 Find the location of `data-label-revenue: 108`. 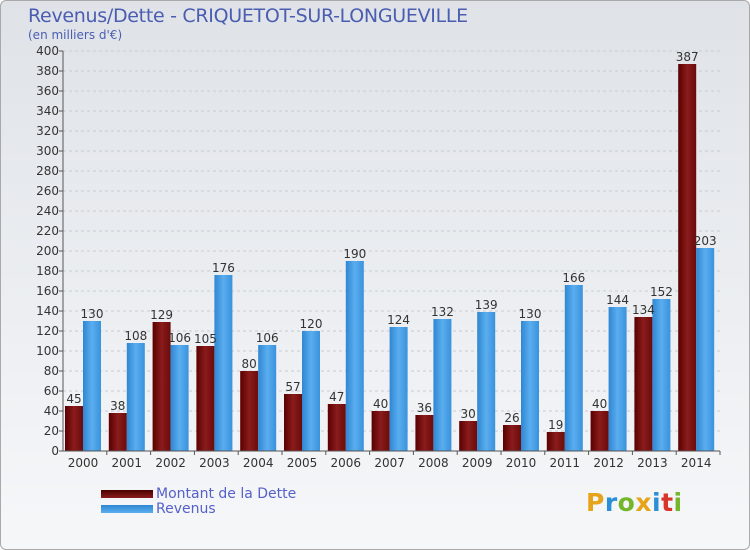

data-label-revenue: 108 is located at coordinates (135, 336).